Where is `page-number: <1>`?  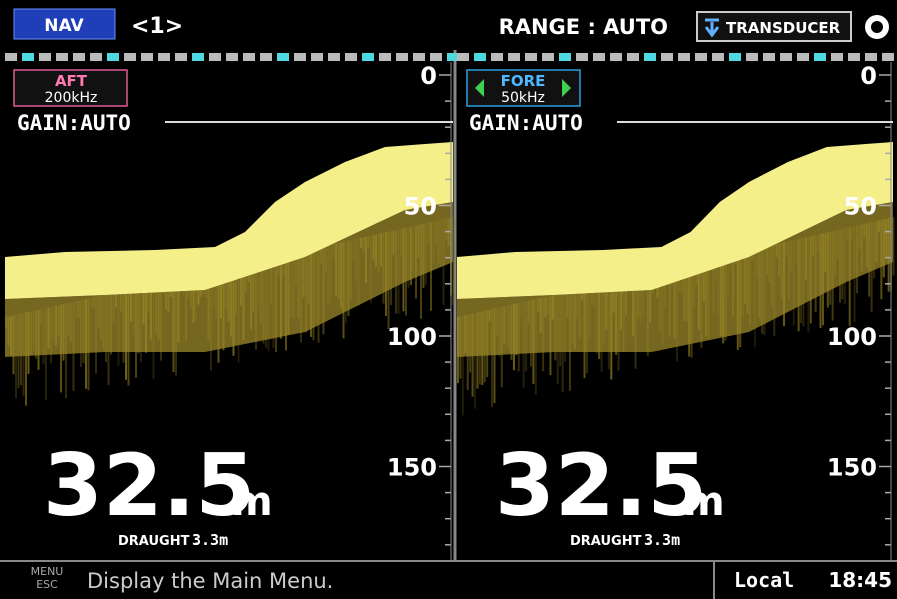 page-number: <1> is located at coordinates (157, 26).